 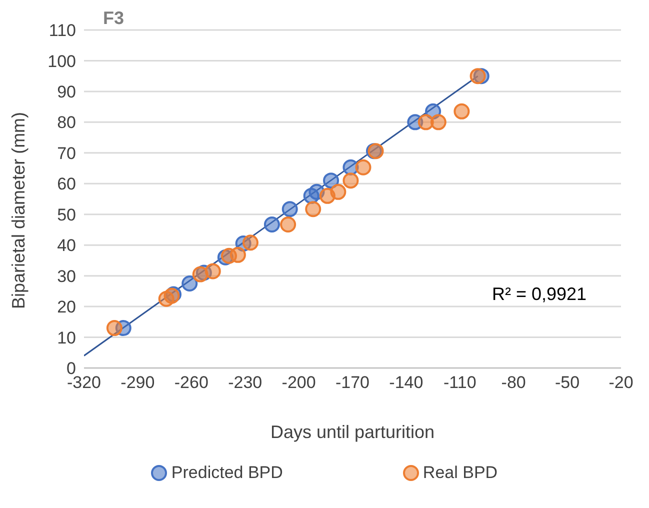 What do you see at coordinates (66, 214) in the screenshot?
I see `y-tick-label: 50` at bounding box center [66, 214].